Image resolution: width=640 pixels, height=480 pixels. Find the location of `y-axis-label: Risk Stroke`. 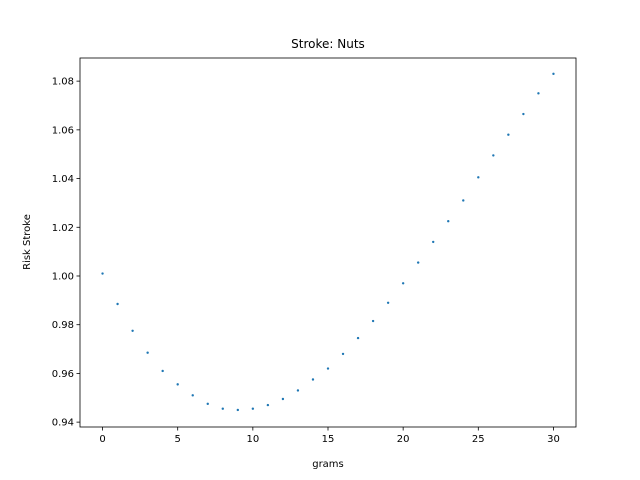

y-axis-label: Risk Stroke is located at coordinates (27, 242).